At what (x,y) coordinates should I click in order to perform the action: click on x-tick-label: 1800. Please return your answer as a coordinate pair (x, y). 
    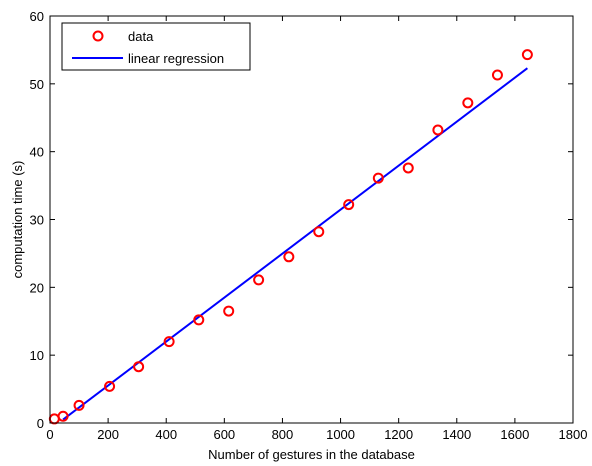
    Looking at the image, I should click on (573, 434).